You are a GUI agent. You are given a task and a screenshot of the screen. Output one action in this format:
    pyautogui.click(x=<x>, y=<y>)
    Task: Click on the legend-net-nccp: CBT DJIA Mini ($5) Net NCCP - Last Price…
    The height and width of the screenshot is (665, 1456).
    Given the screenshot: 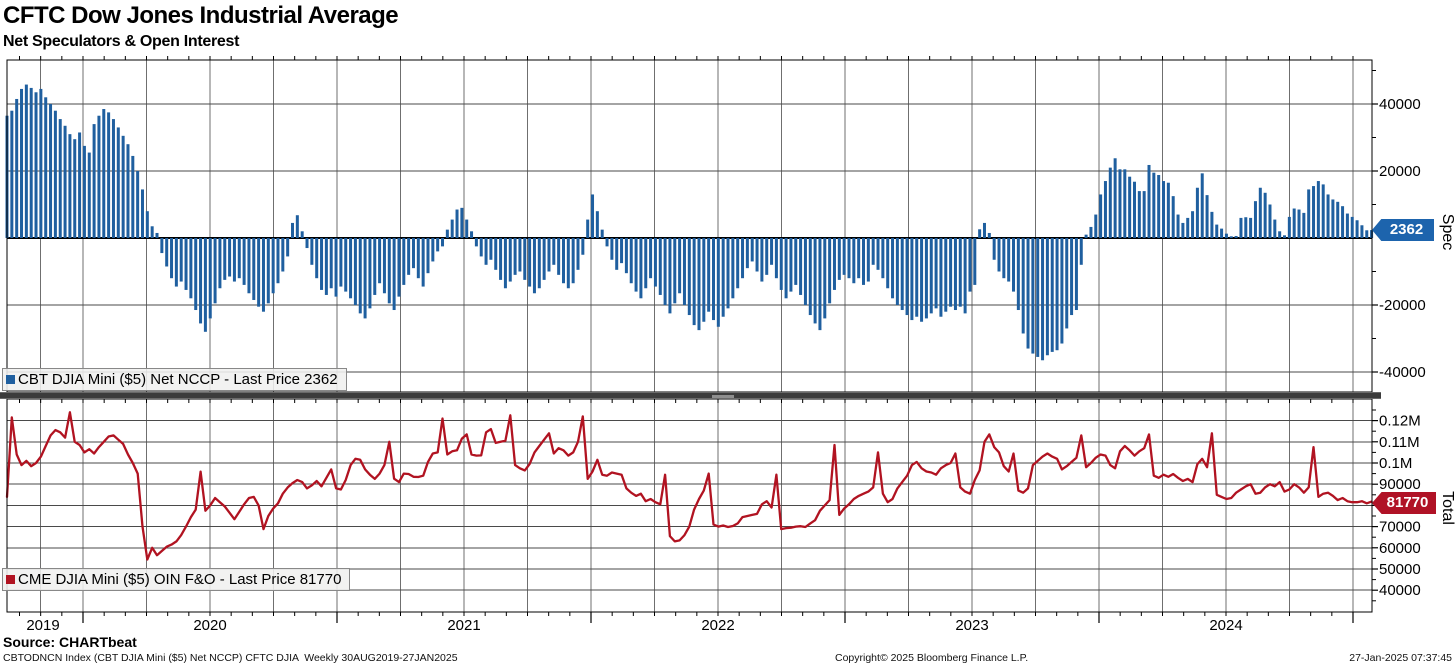 What is the action you would take?
    pyautogui.click(x=174, y=379)
    